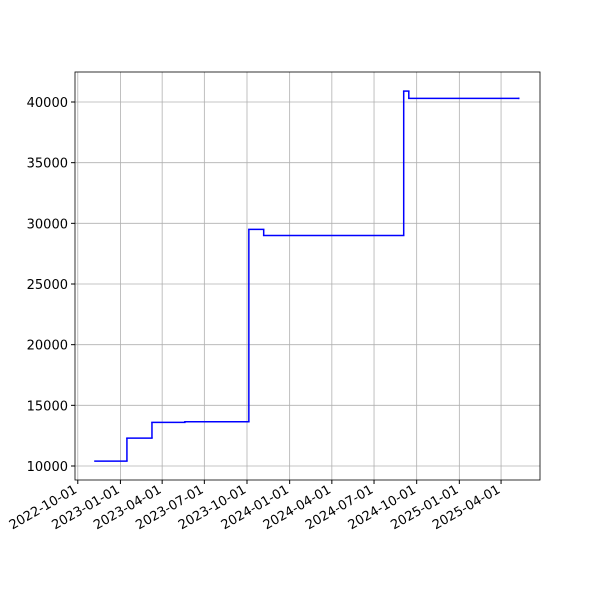  Describe the element at coordinates (47, 164) in the screenshot. I see `y-tick-label: 35000` at that location.